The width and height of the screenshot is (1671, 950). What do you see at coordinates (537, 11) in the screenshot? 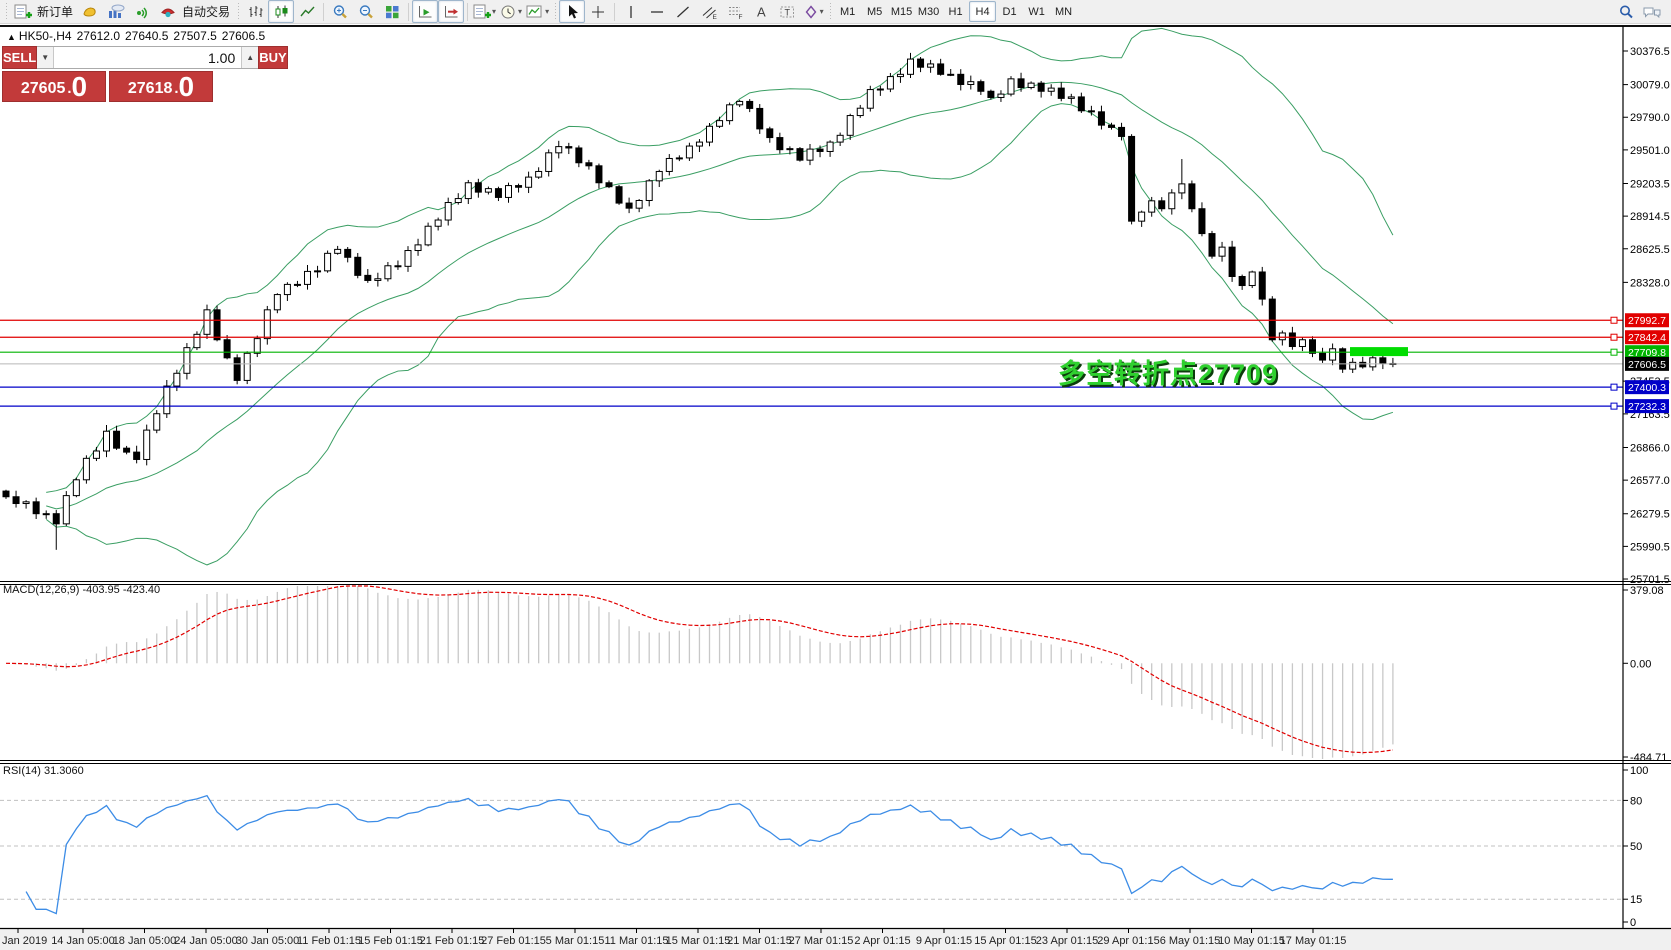
I see `indicators-button: ▾` at bounding box center [537, 11].